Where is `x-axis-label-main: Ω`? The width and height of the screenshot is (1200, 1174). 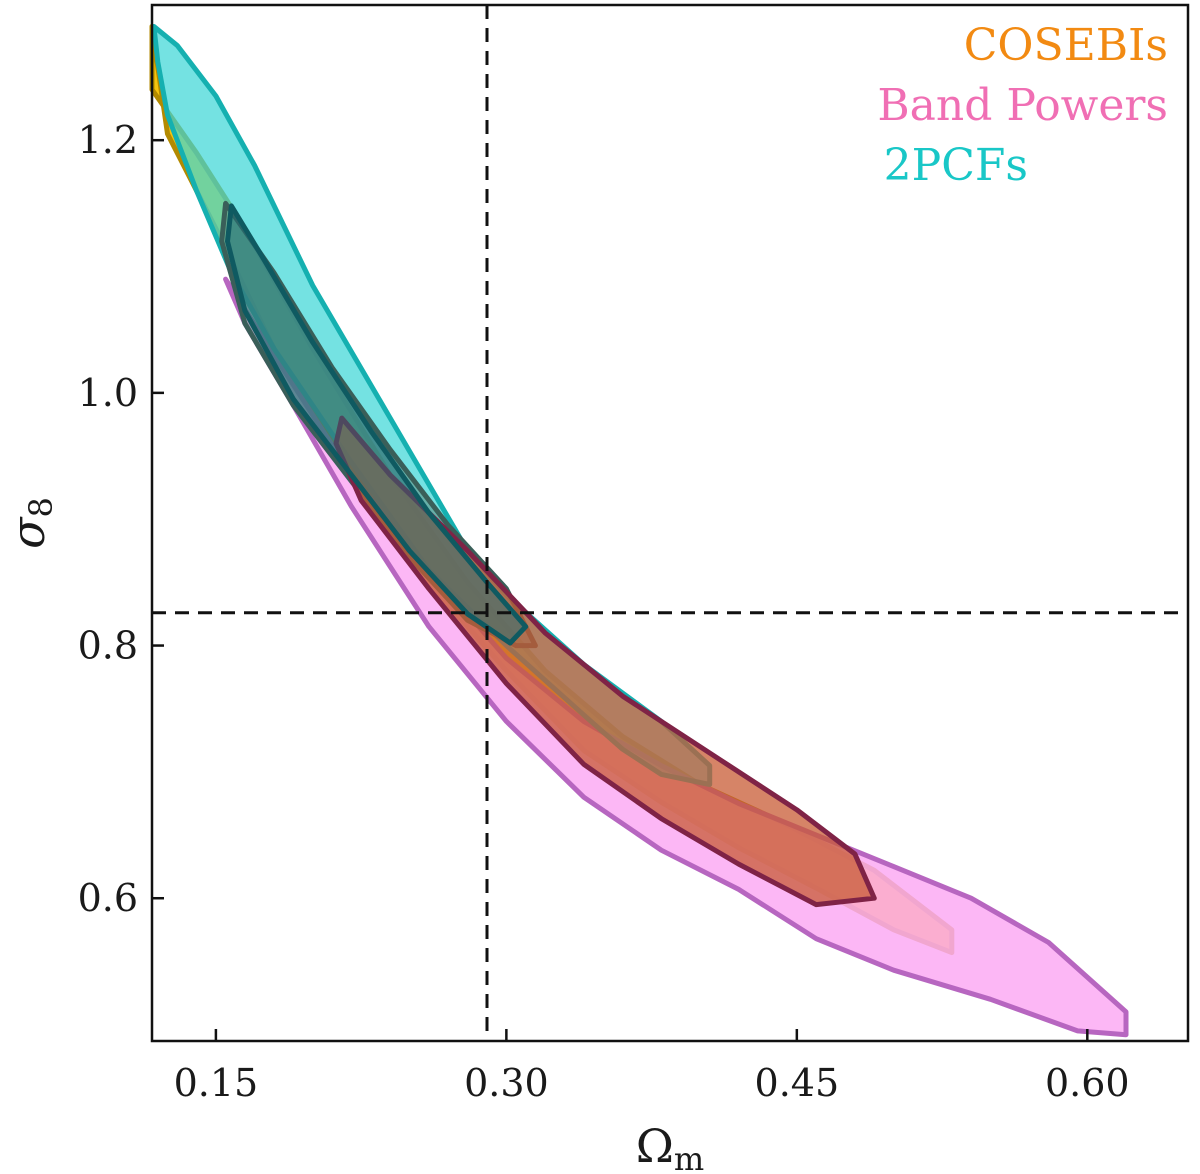 x-axis-label-main: Ω is located at coordinates (655, 1146).